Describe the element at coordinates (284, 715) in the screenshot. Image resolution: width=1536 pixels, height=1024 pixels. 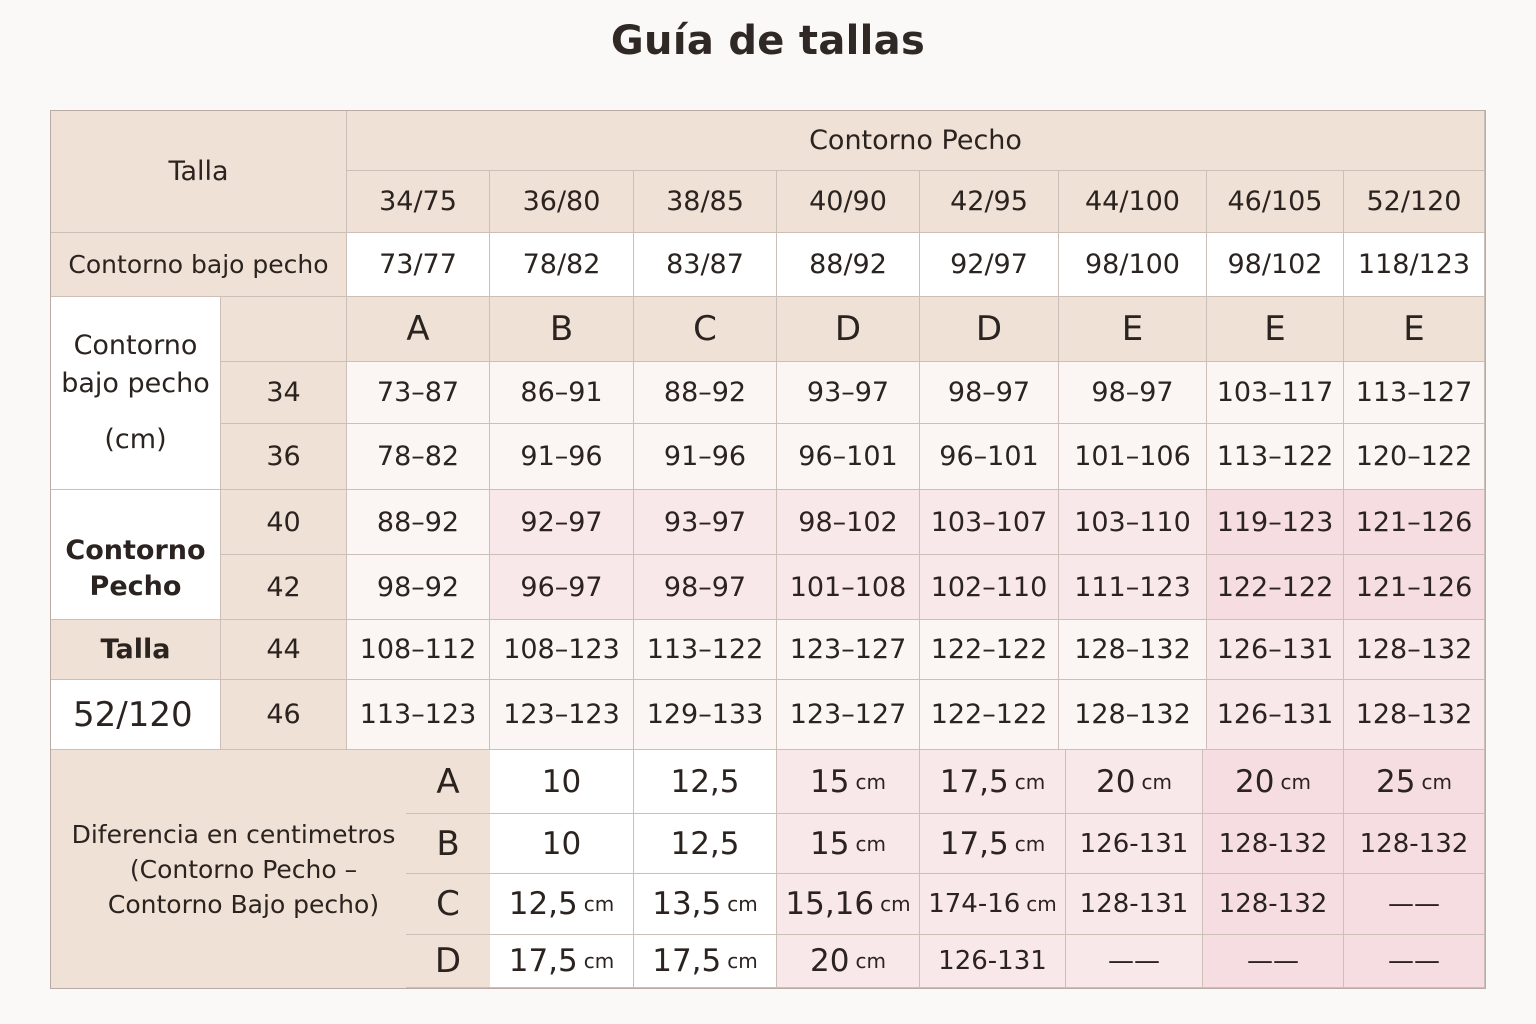
I see `band-size: 46` at that location.